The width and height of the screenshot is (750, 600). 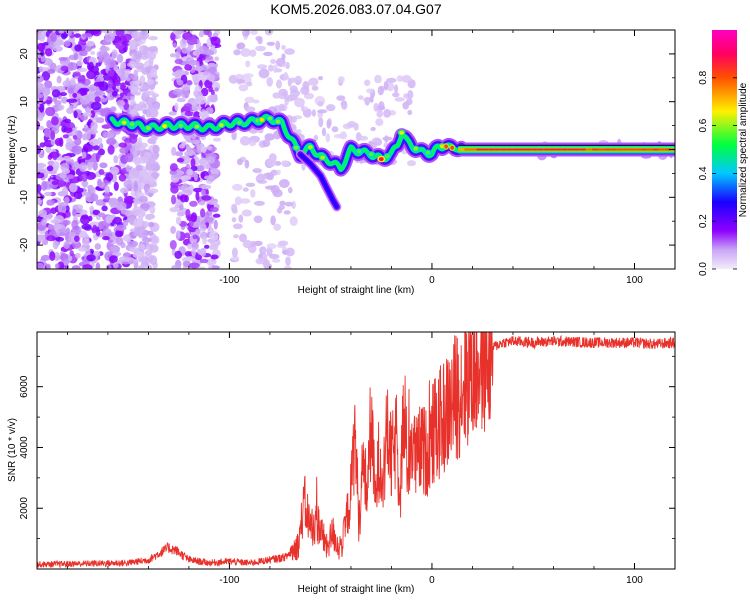 I want to click on snr-xtick-label: 0, so click(x=432, y=580).